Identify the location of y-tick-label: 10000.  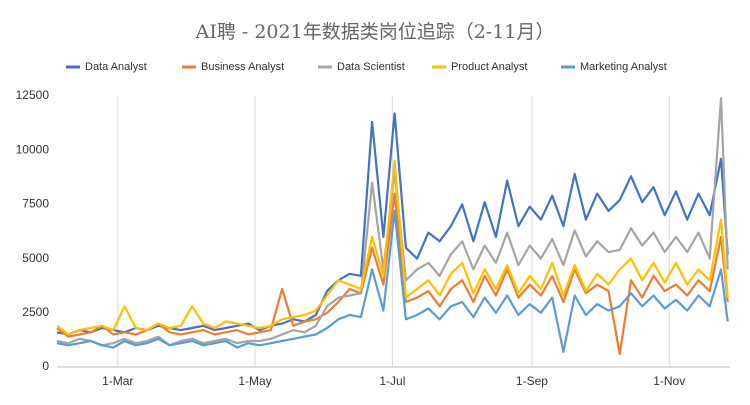
(33, 149).